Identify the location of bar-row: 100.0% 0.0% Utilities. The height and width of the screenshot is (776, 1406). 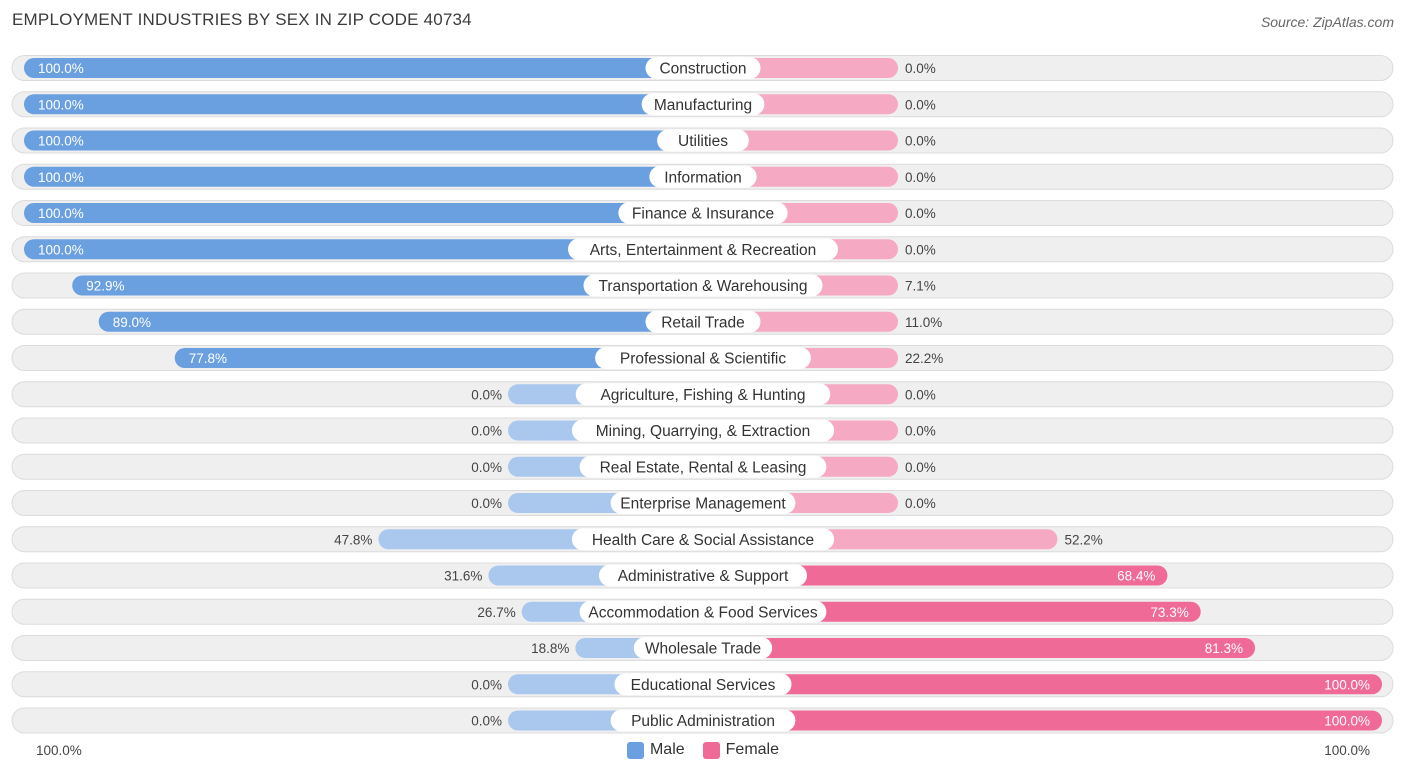
(702, 140).